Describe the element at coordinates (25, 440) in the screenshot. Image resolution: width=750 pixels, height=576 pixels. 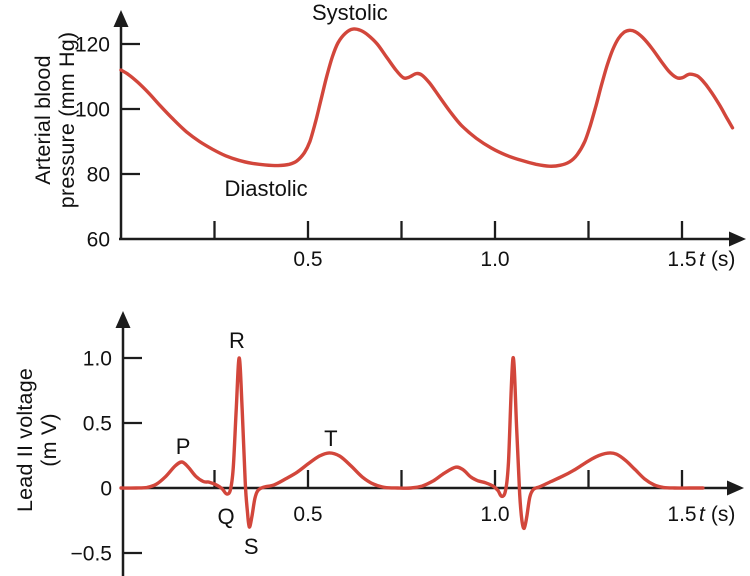
I see `y-axis-title-line-1: Lead II voltage` at that location.